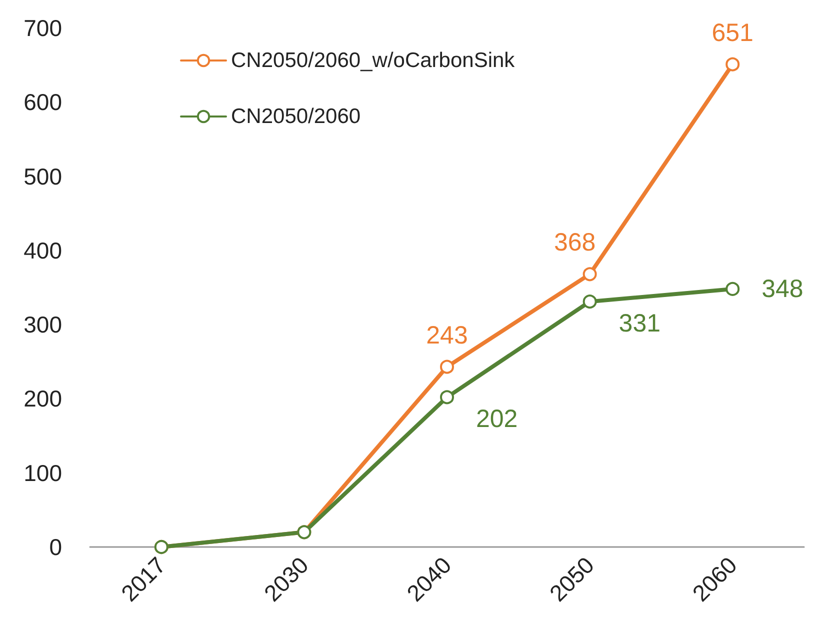 The width and height of the screenshot is (814, 634). I want to click on data-label: 202, so click(497, 419).